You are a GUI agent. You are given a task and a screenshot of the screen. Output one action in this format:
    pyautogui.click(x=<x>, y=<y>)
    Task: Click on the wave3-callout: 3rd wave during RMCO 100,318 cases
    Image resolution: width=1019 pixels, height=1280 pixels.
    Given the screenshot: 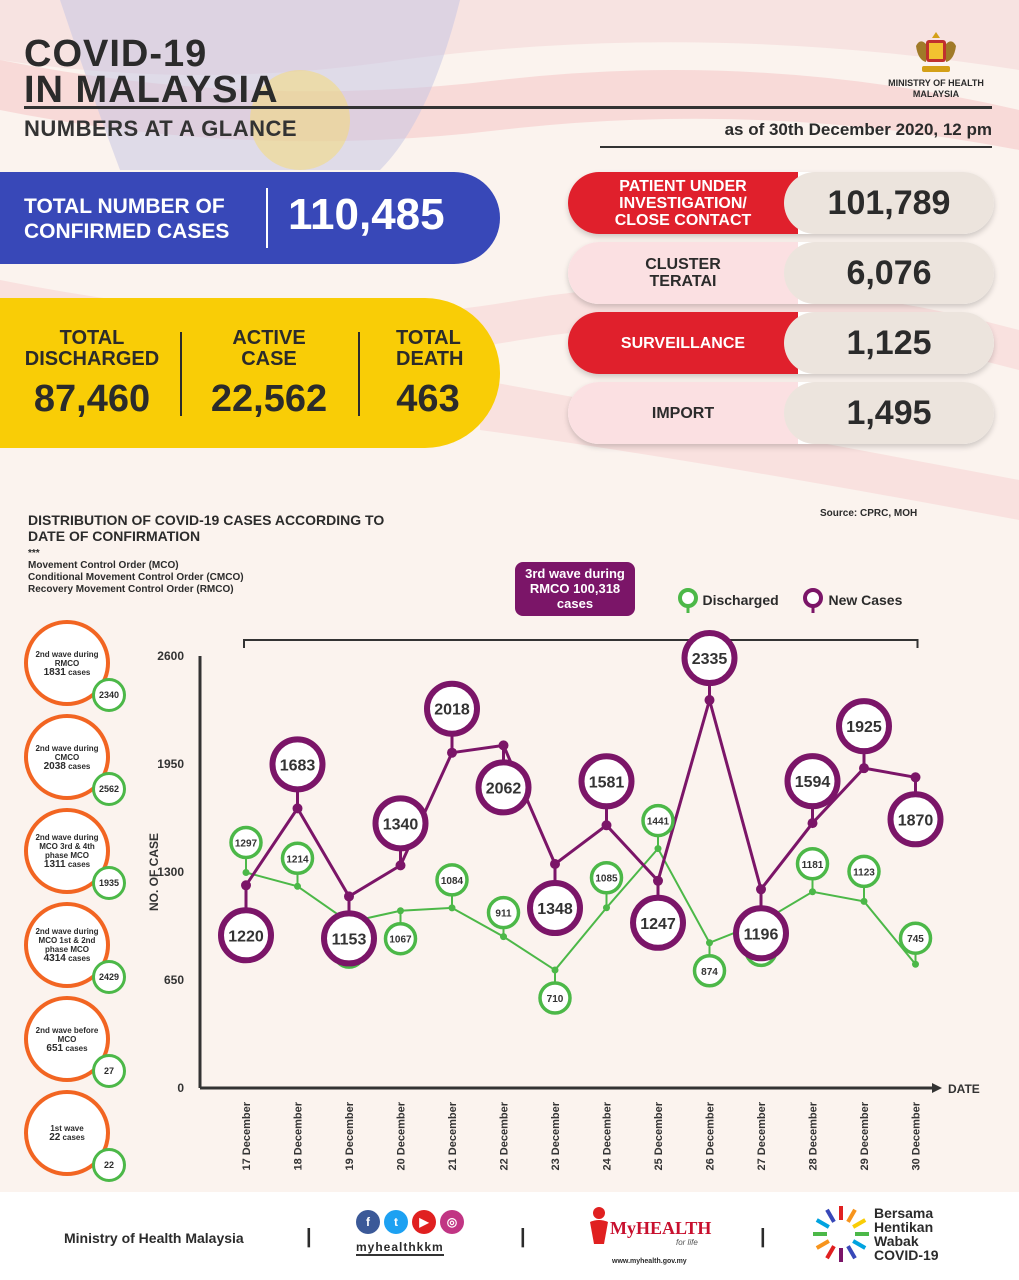 What is the action you would take?
    pyautogui.click(x=575, y=589)
    